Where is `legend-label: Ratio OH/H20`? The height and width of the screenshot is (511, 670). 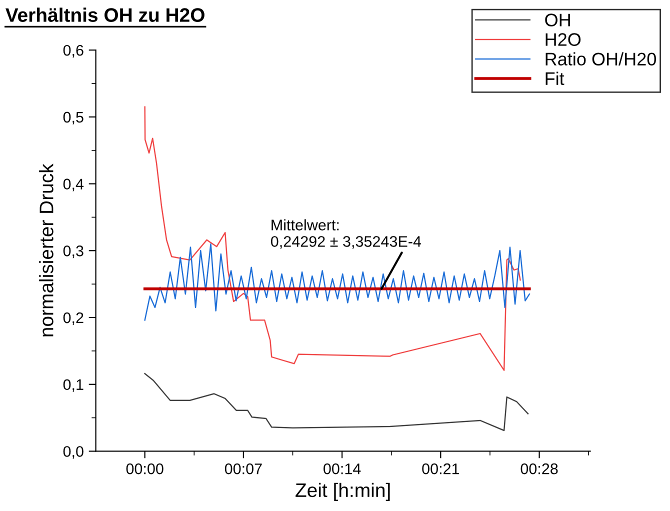 legend-label: Ratio OH/H20 is located at coordinates (601, 59).